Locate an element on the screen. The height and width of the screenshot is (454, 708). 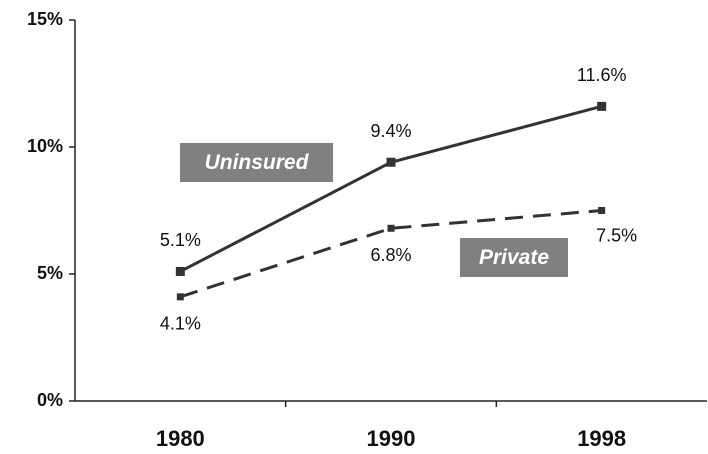
series-name: Private is located at coordinates (514, 257).